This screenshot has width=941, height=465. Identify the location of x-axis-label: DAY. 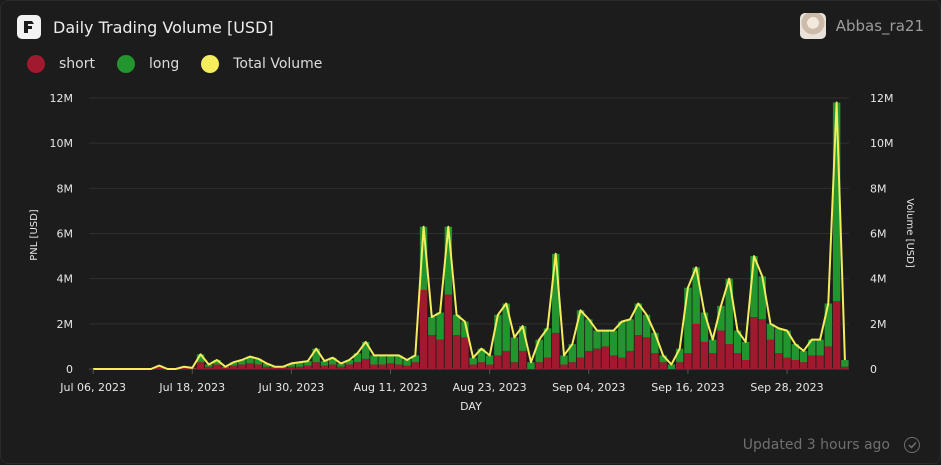
(471, 406).